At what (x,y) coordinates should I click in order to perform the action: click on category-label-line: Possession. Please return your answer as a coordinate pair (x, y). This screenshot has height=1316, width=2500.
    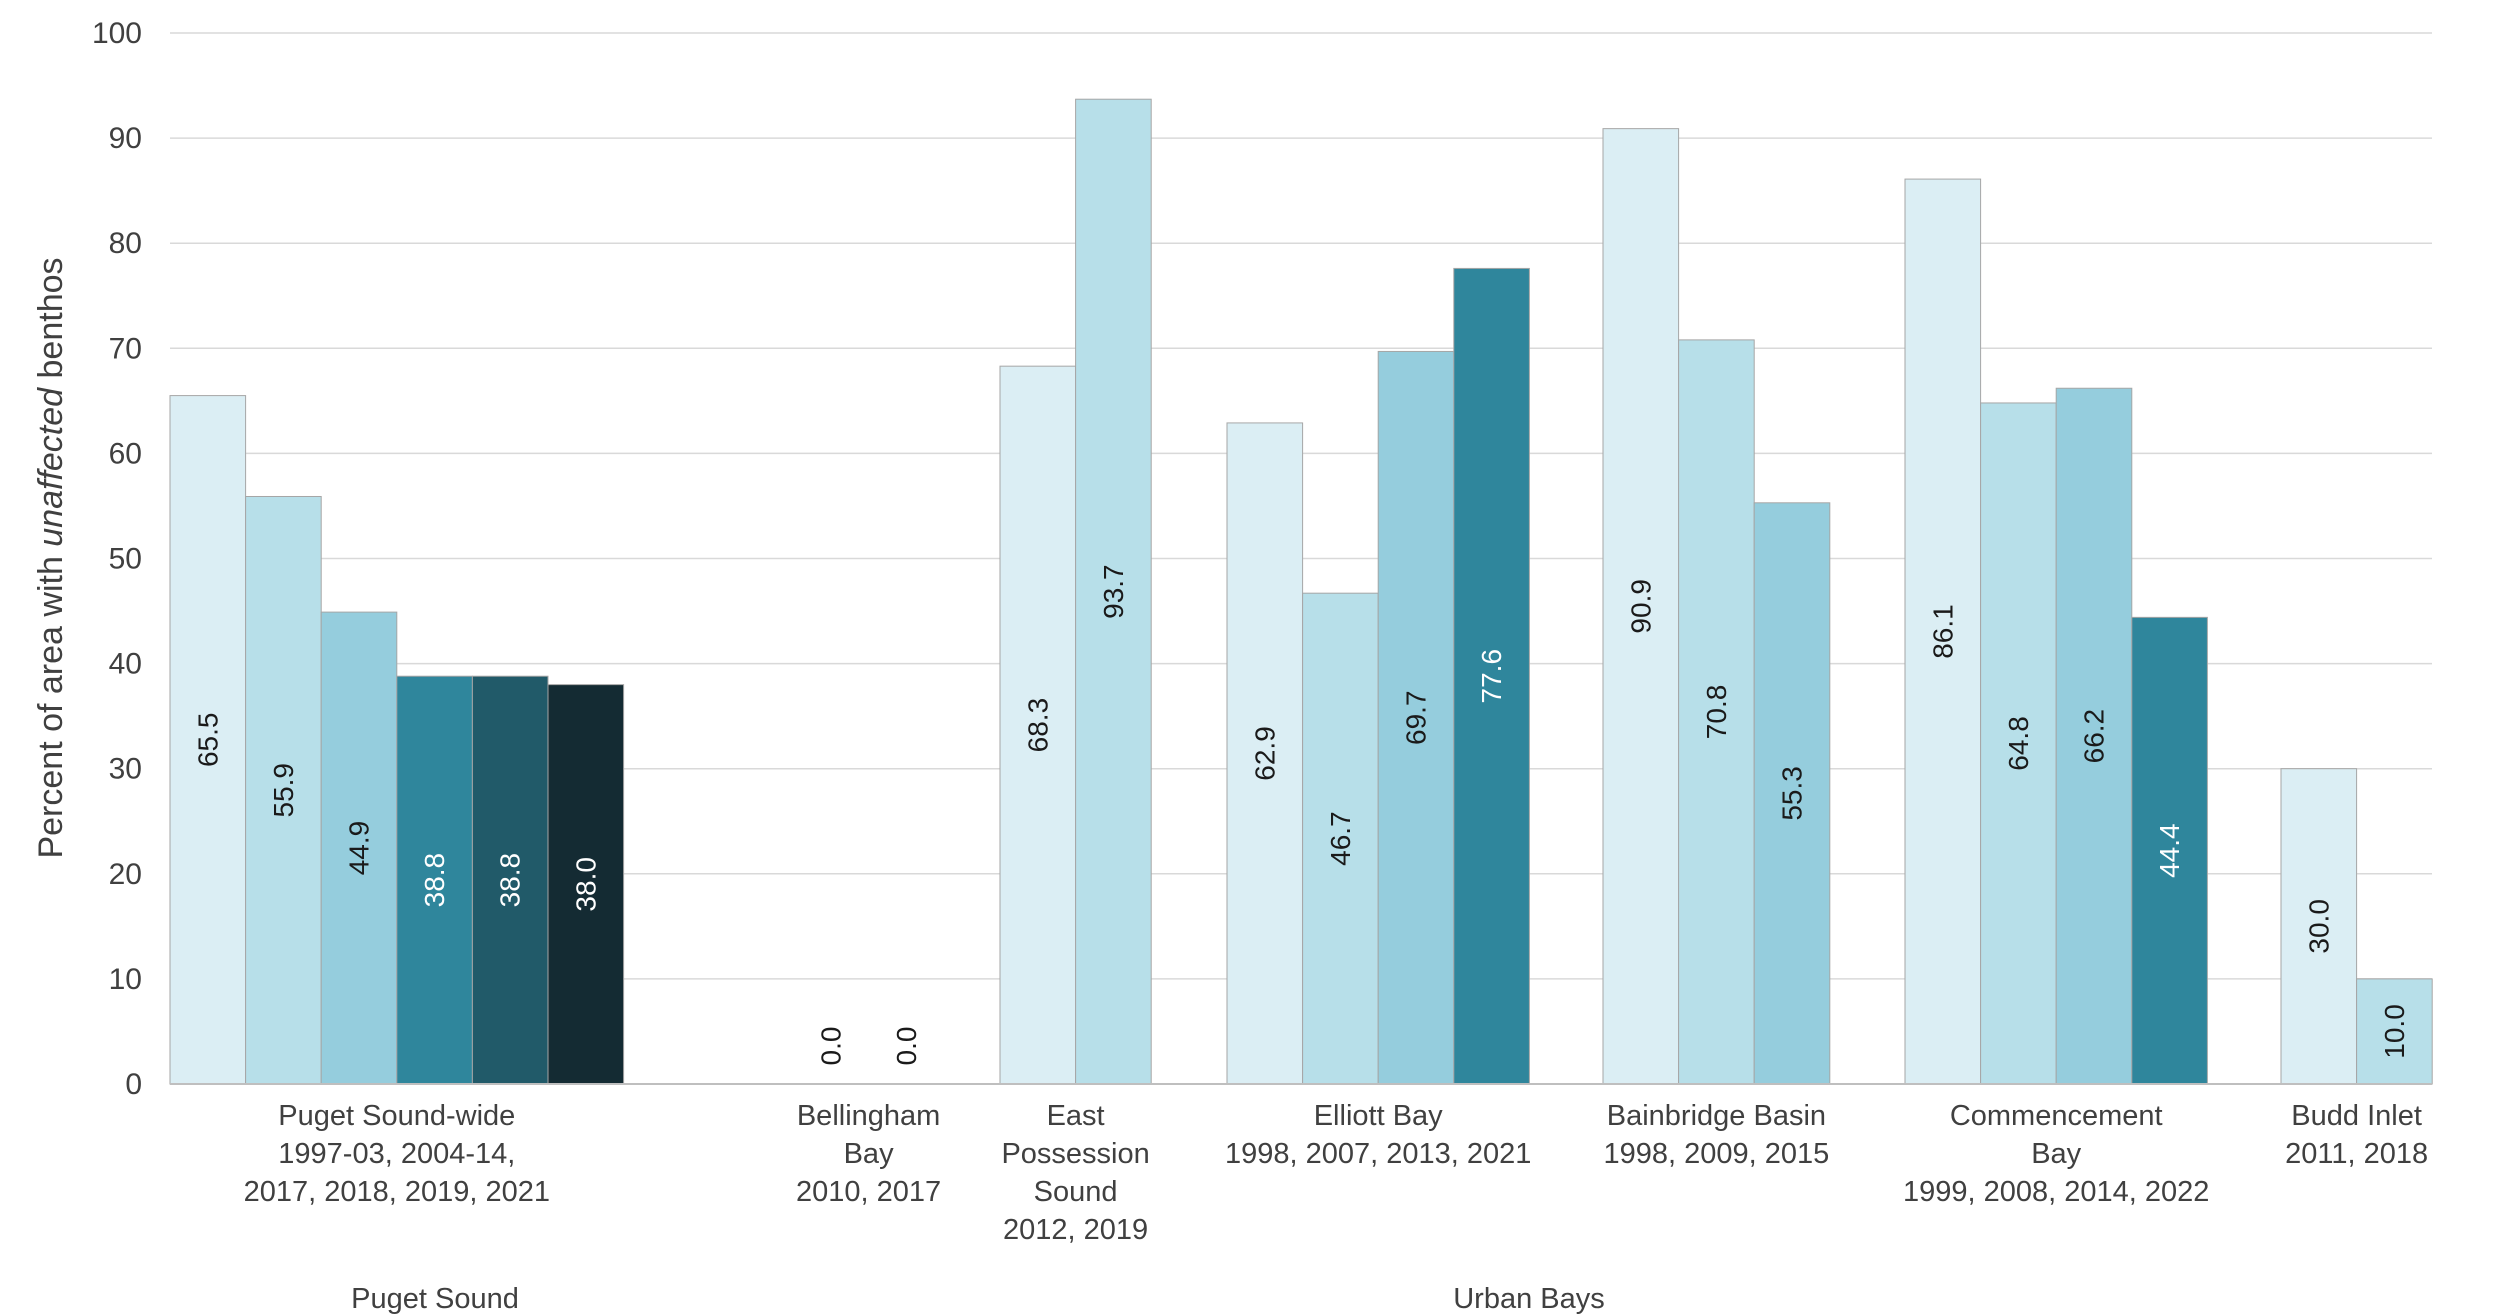
    Looking at the image, I should click on (1075, 1154).